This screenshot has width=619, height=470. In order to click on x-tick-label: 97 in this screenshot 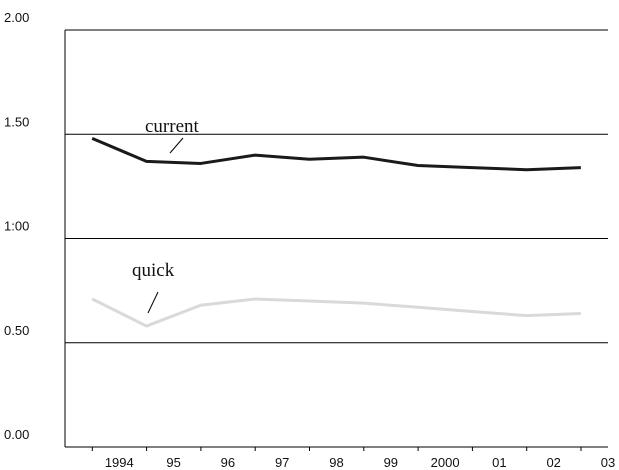, I will do `click(282, 462)`.